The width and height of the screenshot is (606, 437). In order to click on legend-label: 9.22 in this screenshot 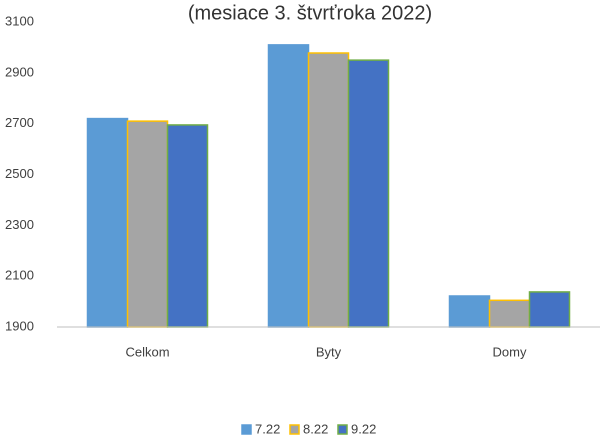, I will do `click(363, 428)`.